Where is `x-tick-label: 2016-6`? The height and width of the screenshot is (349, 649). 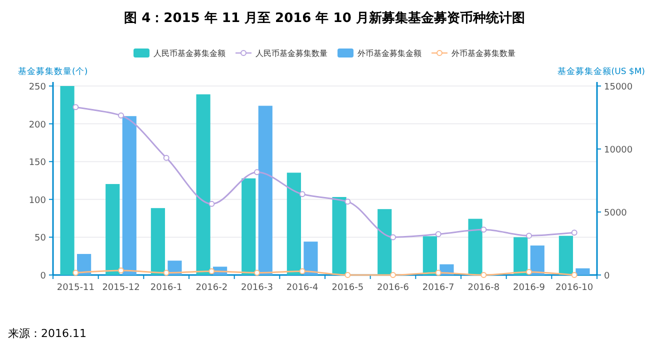
x-tick-label: 2016-6 is located at coordinates (393, 288).